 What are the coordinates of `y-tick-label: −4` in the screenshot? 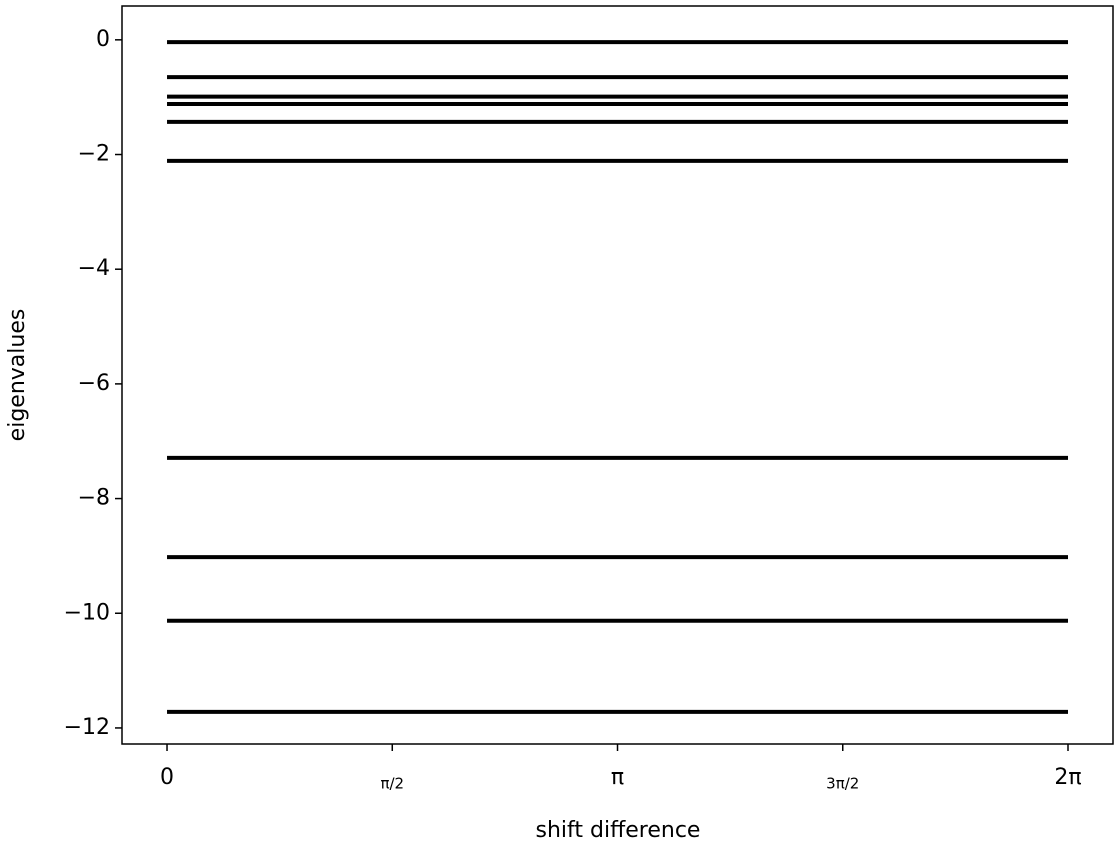 It's located at (94, 268).